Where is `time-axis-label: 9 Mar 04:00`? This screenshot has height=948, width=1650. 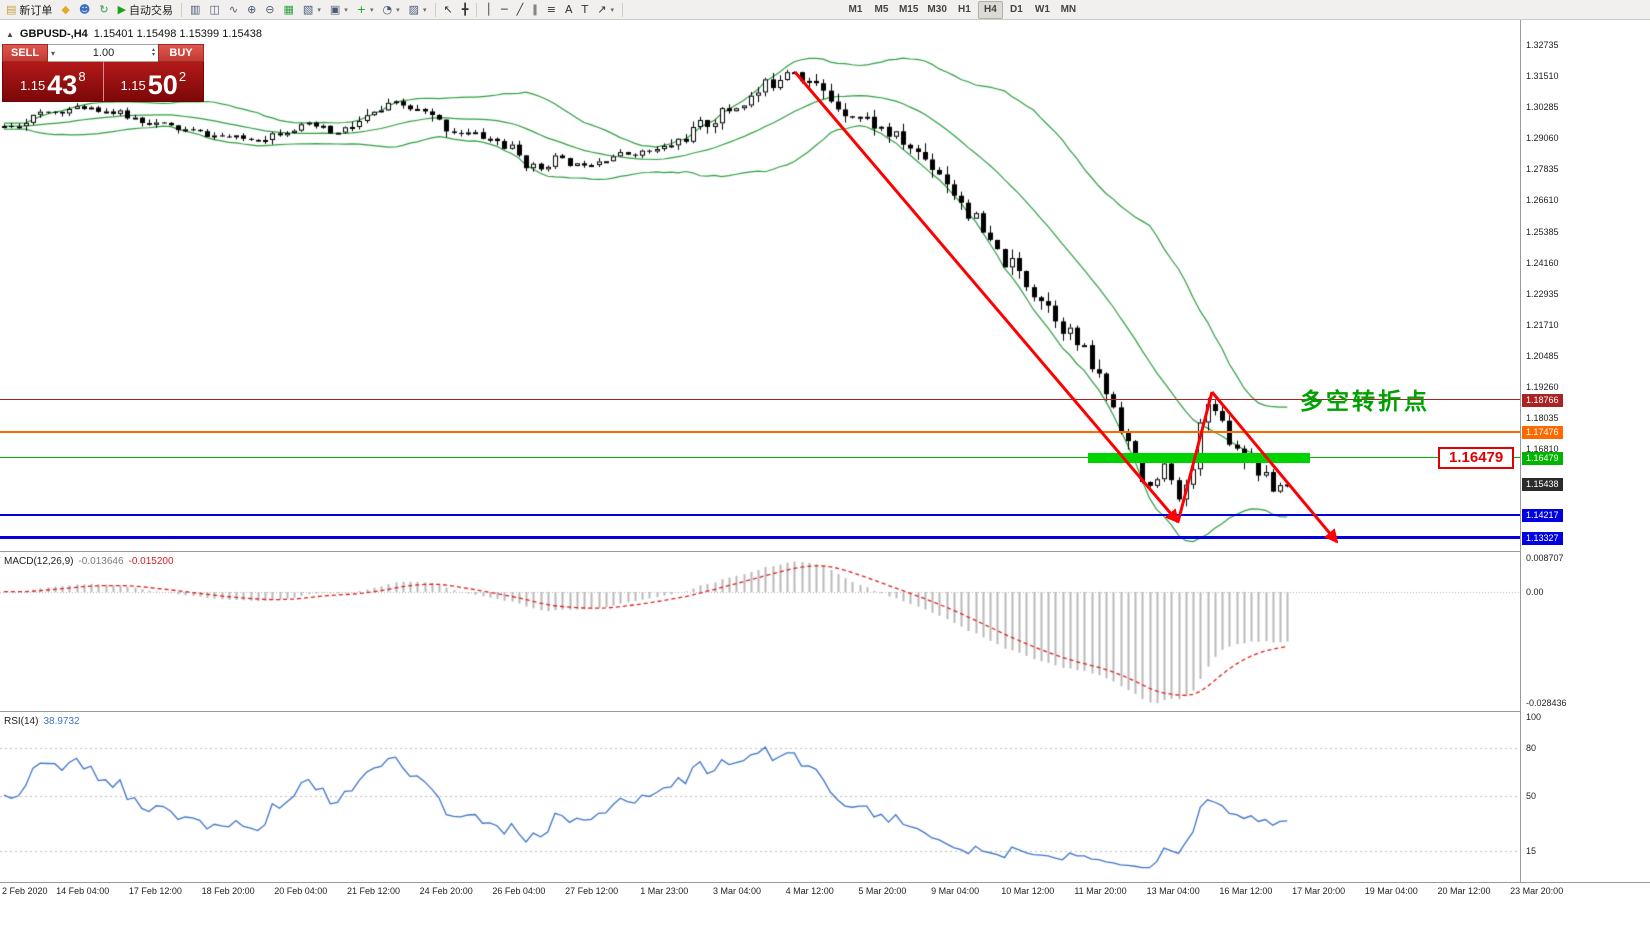
time-axis-label: 9 Mar 04:00 is located at coordinates (955, 891).